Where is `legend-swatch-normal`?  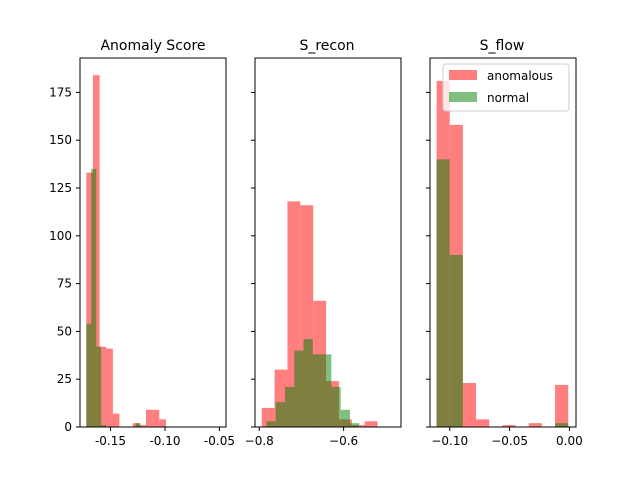 legend-swatch-normal is located at coordinates (463, 97).